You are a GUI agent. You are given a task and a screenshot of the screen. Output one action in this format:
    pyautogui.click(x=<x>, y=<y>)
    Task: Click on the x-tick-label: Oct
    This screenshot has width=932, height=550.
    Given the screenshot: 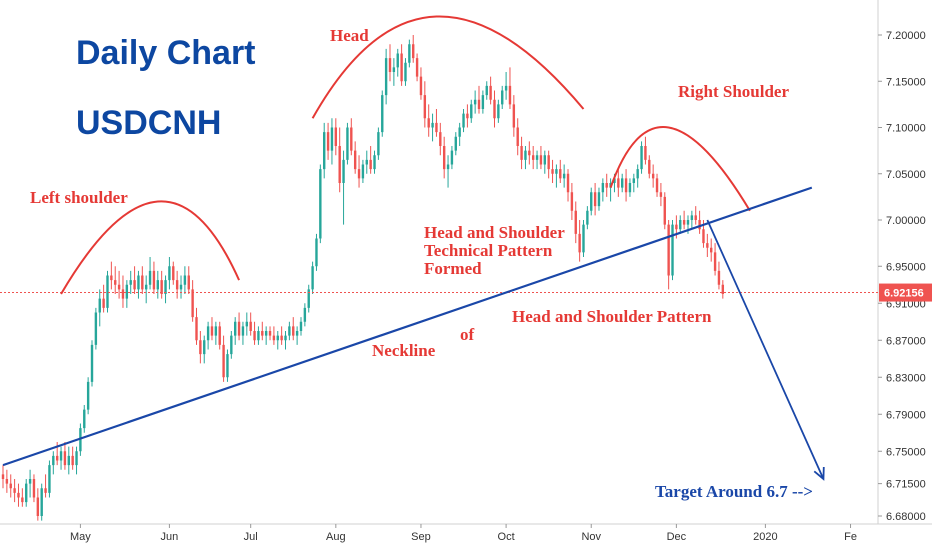 What is the action you would take?
    pyautogui.click(x=506, y=537)
    